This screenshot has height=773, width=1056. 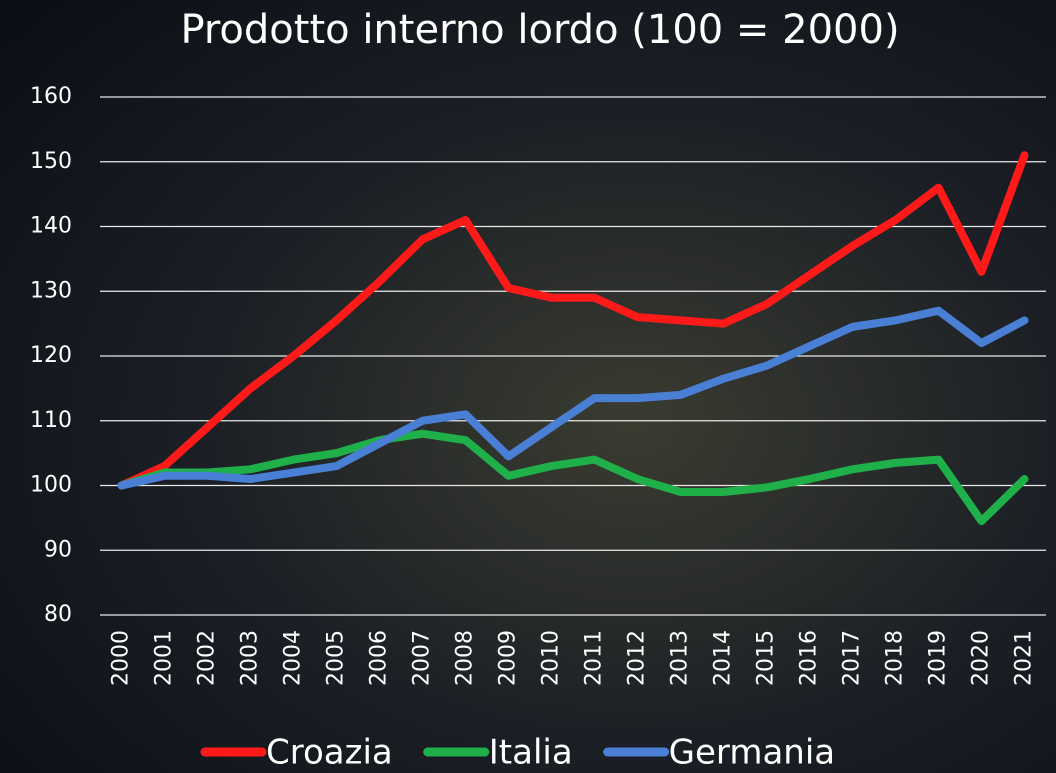 I want to click on chart-title: Prodotto interno lordo (100 = 2000), so click(x=539, y=30).